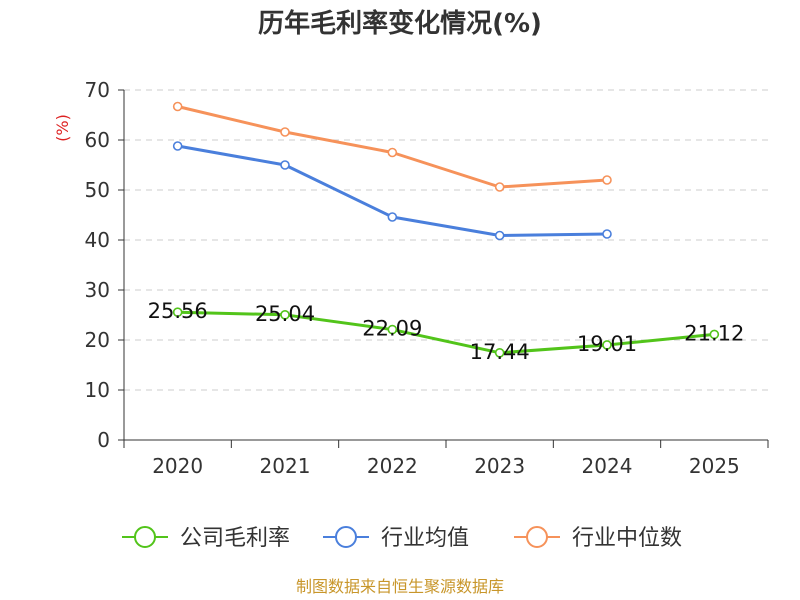 This screenshot has height=600, width=800. Describe the element at coordinates (97, 190) in the screenshot. I see `y-tick-label: 50` at that location.